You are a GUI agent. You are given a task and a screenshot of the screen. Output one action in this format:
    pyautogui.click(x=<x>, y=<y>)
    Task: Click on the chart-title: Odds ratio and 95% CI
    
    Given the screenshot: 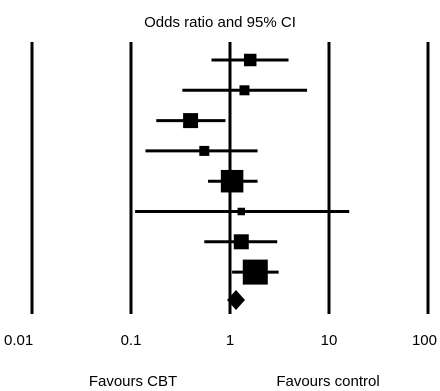 What is the action you would take?
    pyautogui.click(x=220, y=22)
    